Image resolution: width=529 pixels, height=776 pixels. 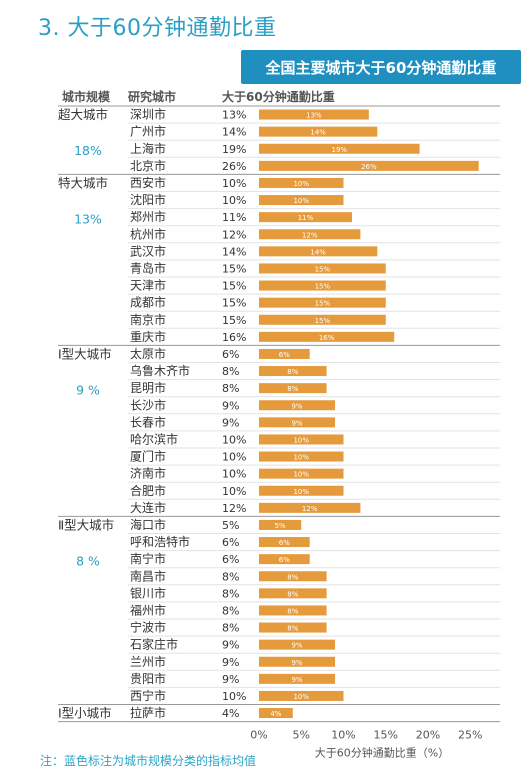 I want to click on city-label: 广州市, so click(x=148, y=131).